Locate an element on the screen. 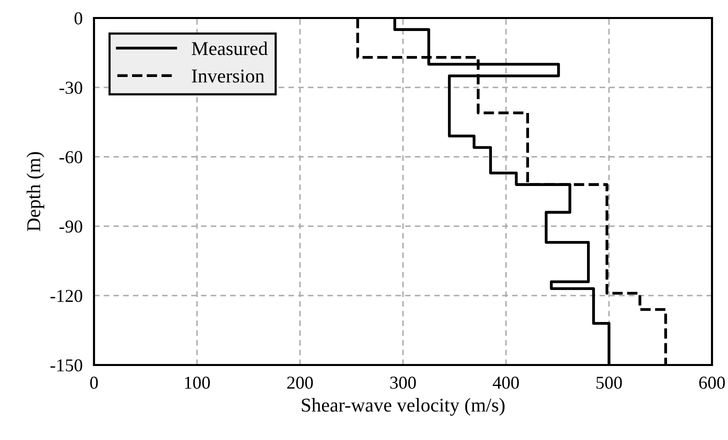  legend-label: Measured is located at coordinates (230, 48).